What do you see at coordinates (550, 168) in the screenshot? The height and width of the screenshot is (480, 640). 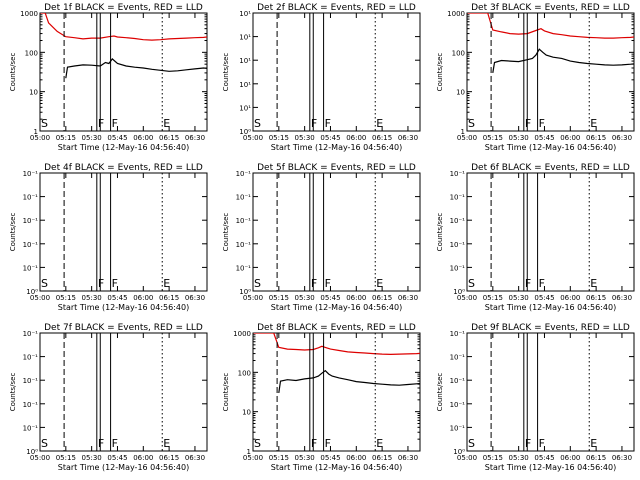 I see `panel-title: Det 6f BLACK = Events, RED = LLD` at bounding box center [550, 168].